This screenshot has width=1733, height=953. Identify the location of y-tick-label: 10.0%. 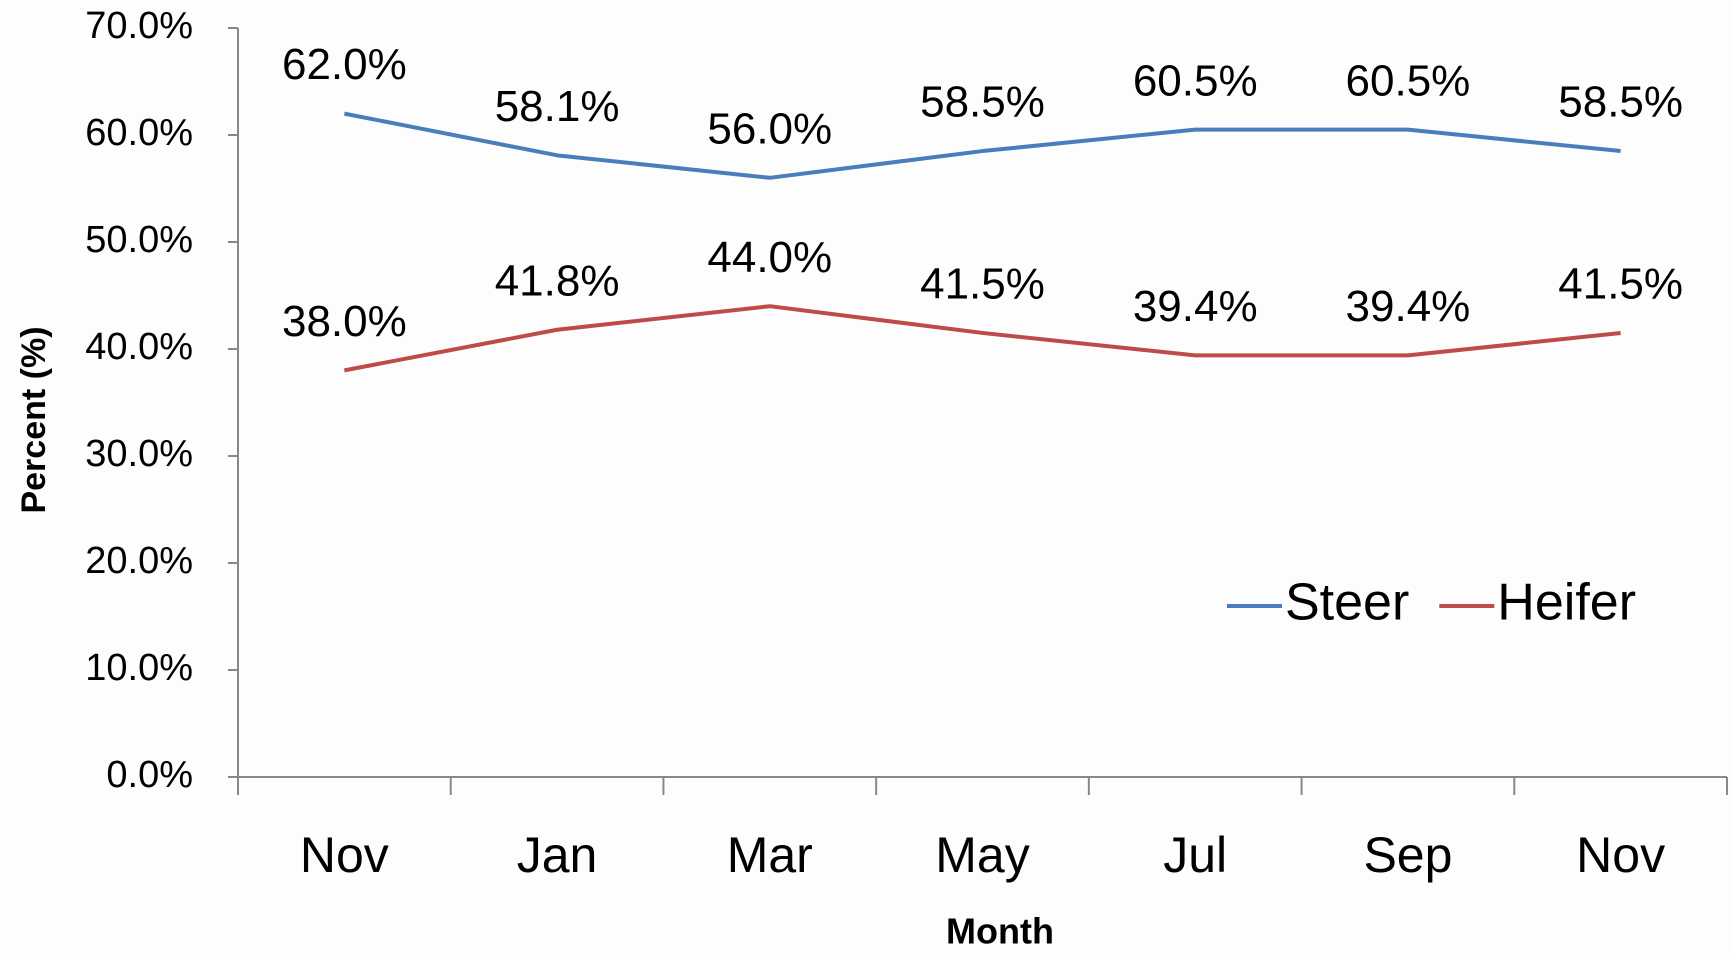
(139, 668).